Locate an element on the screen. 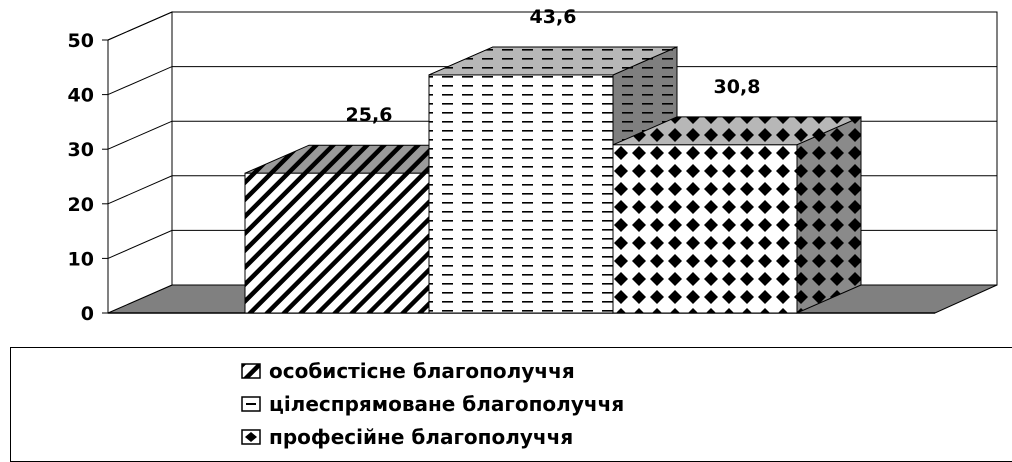  diamonds-swatch-icon is located at coordinates (251, 437).